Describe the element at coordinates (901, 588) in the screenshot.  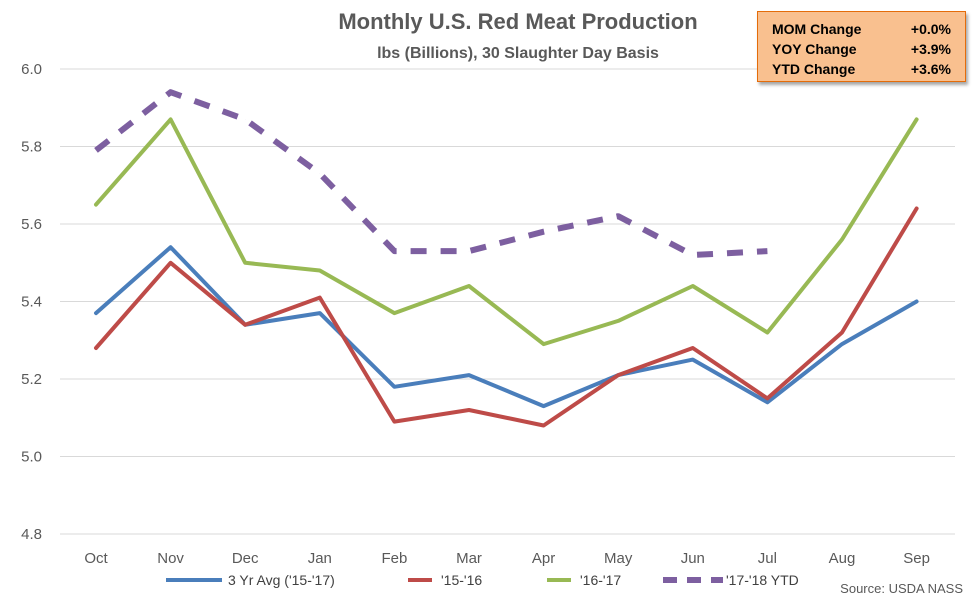
I see `source-note: Source: USDA NASS` at that location.